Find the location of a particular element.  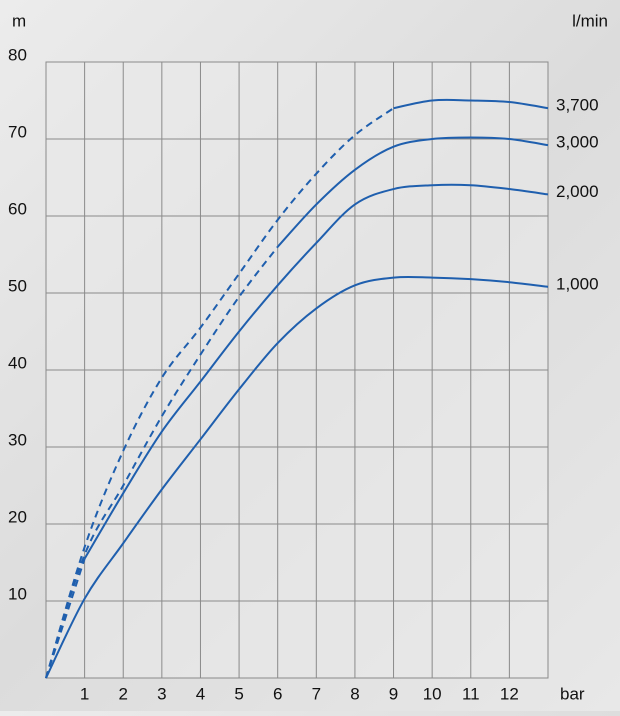

x-tick-label: 3 is located at coordinates (161, 693).